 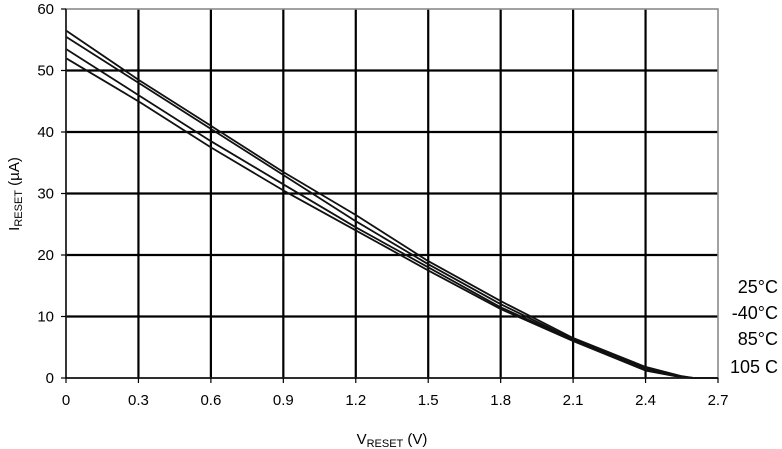 What do you see at coordinates (15, 194) in the screenshot?
I see `y-axis-label: IRESET (µA)` at bounding box center [15, 194].